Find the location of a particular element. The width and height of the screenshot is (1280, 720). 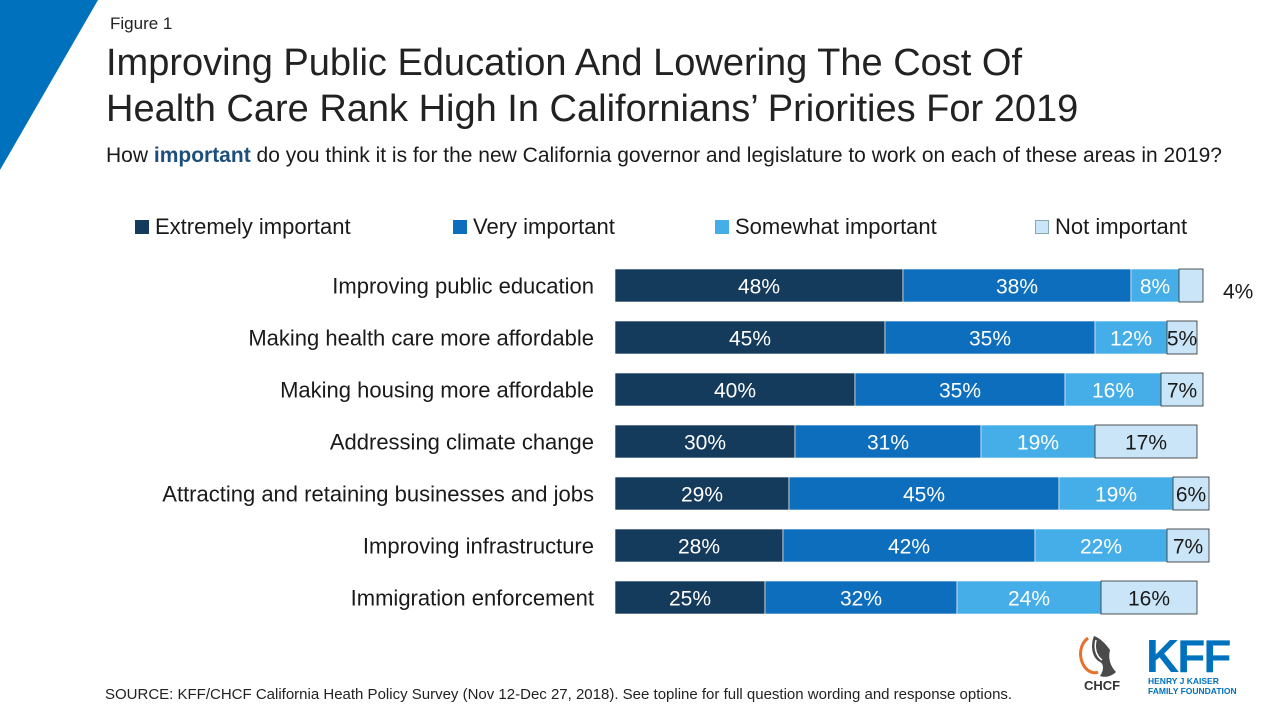

data-label: 32% is located at coordinates (861, 599).